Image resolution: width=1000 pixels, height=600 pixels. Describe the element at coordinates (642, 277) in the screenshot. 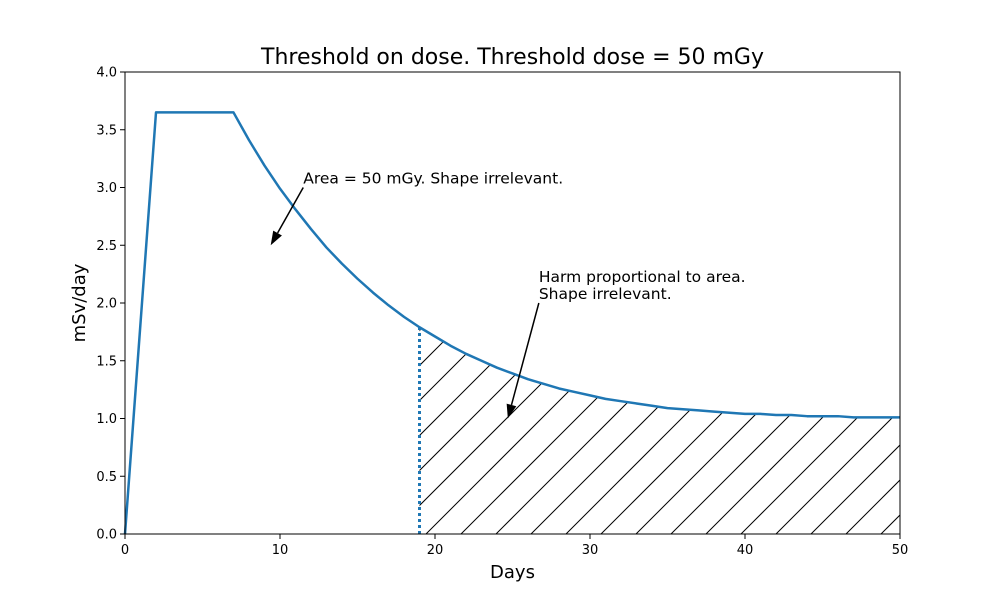

I see `annotation-text-line: Harm proportional to area.` at that location.